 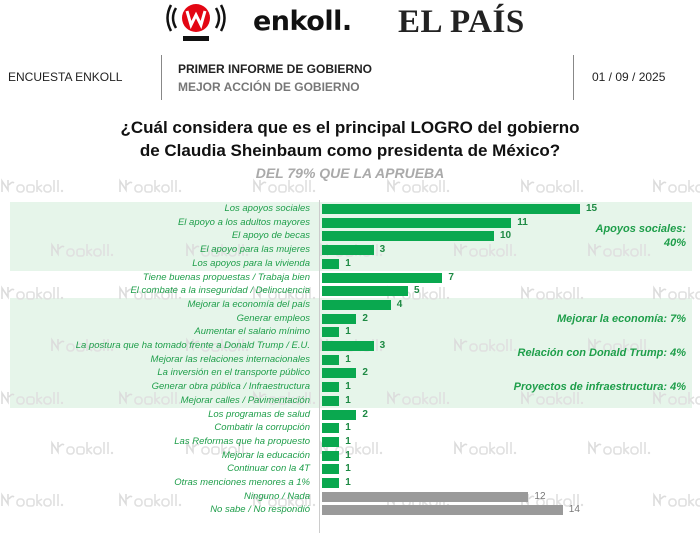 I want to click on value-label: 3, so click(x=382, y=345).